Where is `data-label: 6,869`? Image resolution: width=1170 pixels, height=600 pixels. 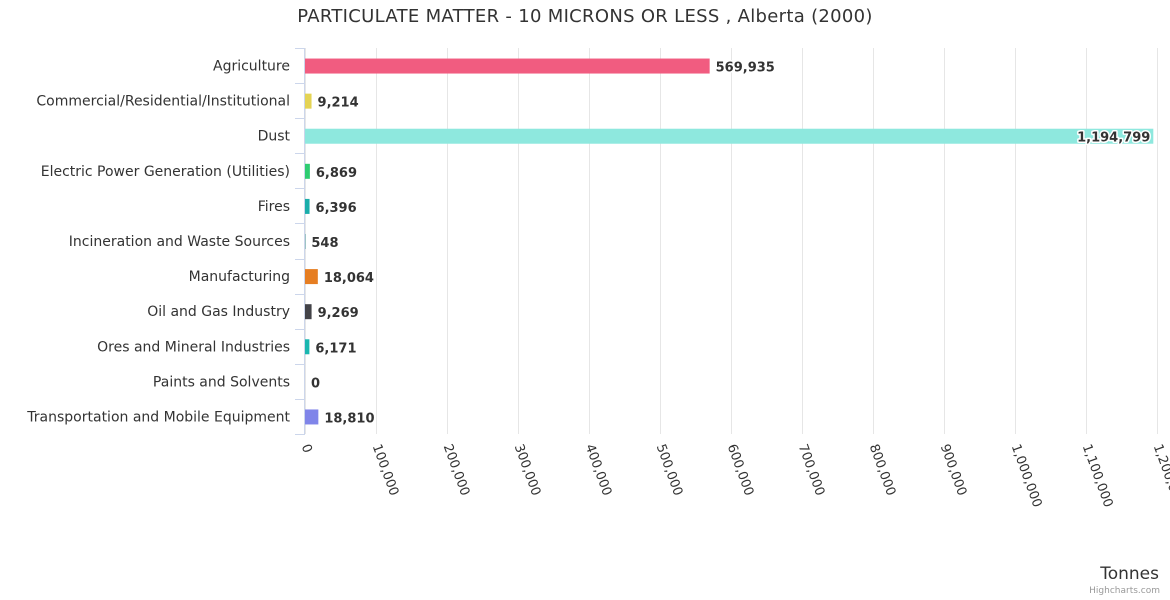
data-label: 6,869 is located at coordinates (336, 173).